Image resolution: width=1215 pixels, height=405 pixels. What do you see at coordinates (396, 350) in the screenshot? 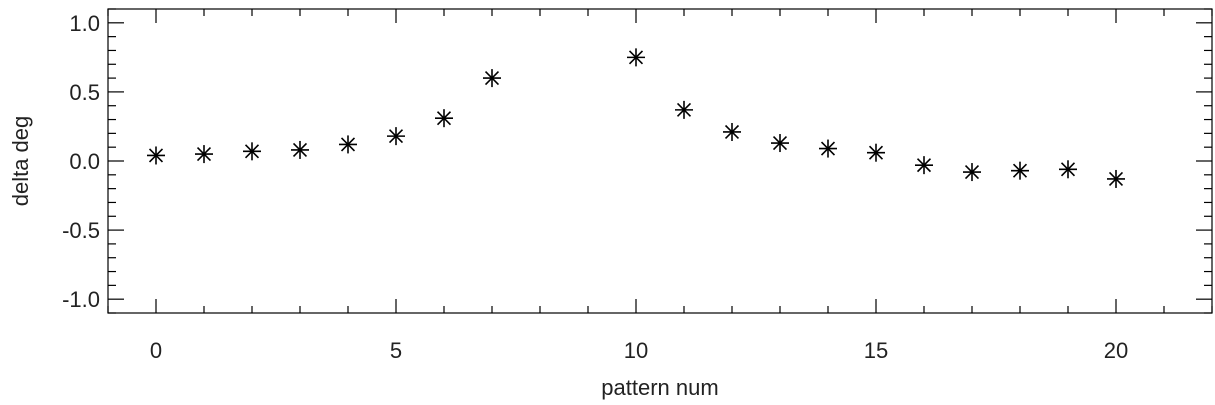
I see `x-tick-label: 5` at bounding box center [396, 350].